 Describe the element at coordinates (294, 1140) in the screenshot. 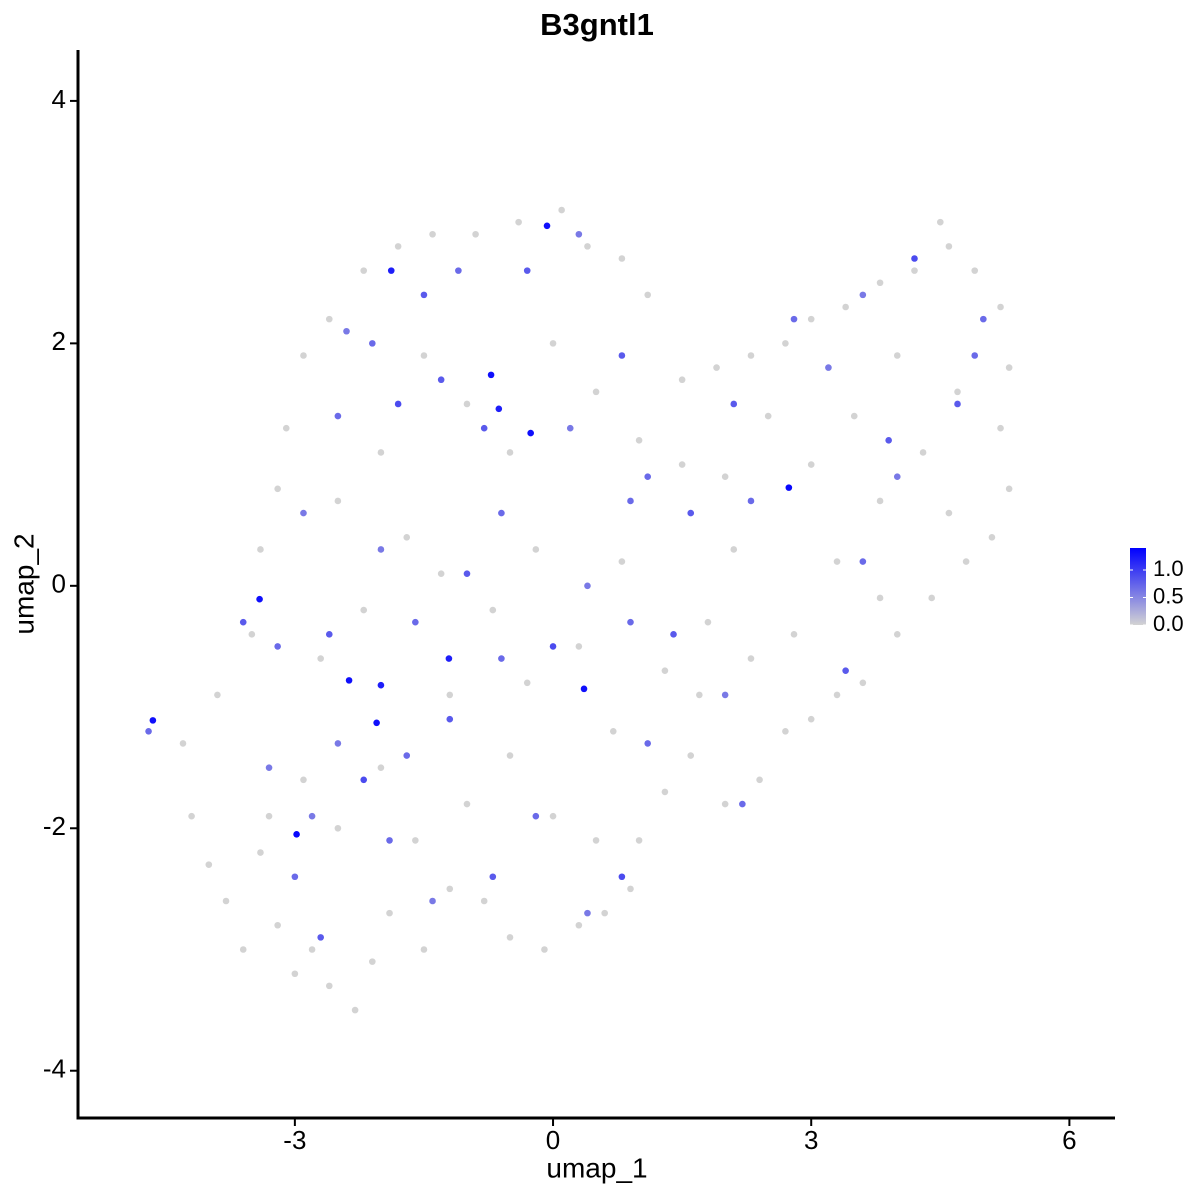

I see `x-tick-label: -3` at that location.